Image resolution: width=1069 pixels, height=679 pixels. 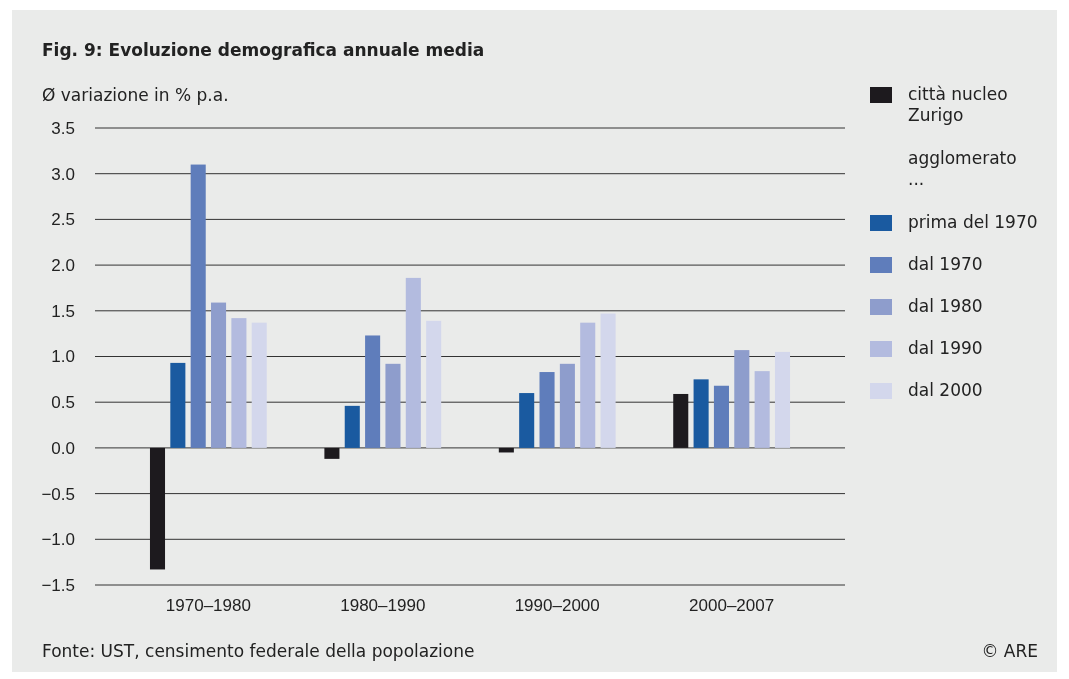 What do you see at coordinates (63, 266) in the screenshot?
I see `y-tick-label: 2.0` at bounding box center [63, 266].